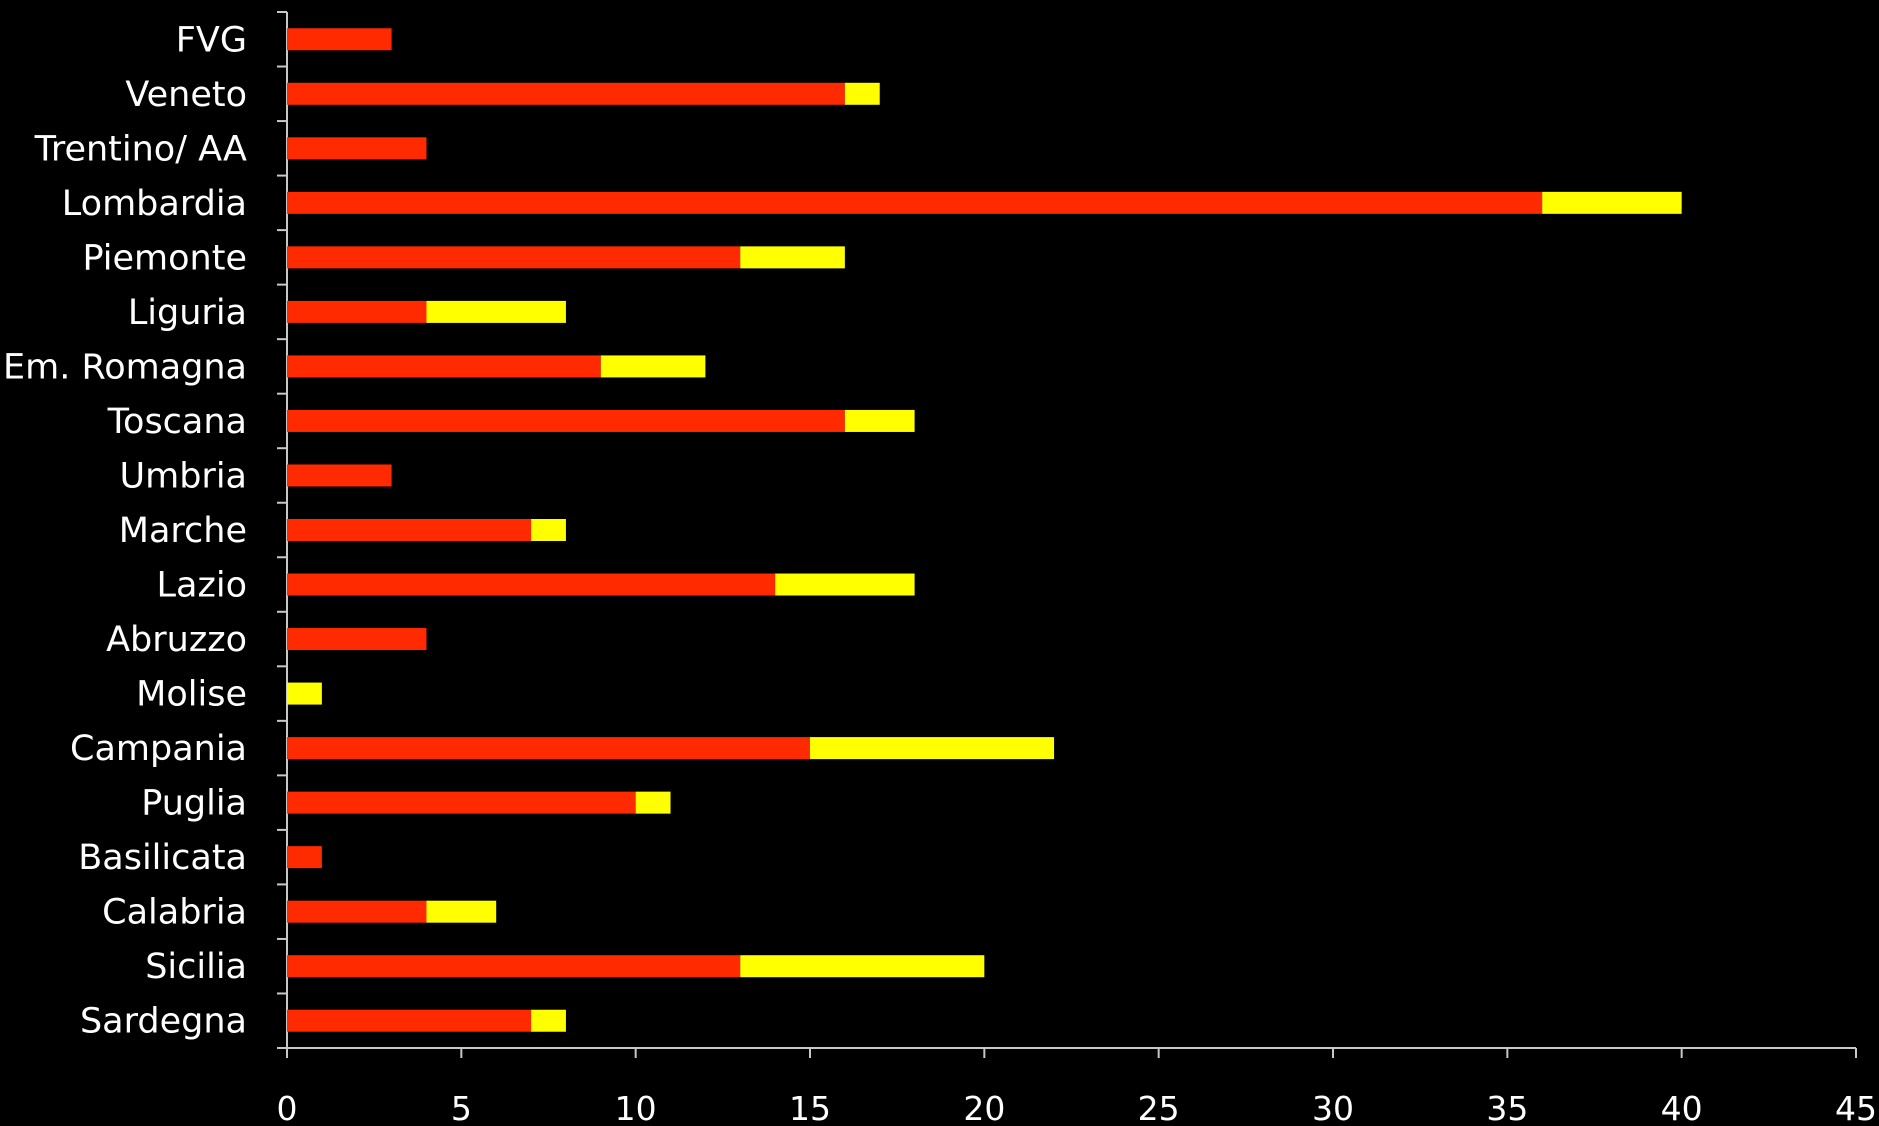 Image resolution: width=1879 pixels, height=1126 pixels. Describe the element at coordinates (154, 204) in the screenshot. I see `category-label: Lombardia` at that location.